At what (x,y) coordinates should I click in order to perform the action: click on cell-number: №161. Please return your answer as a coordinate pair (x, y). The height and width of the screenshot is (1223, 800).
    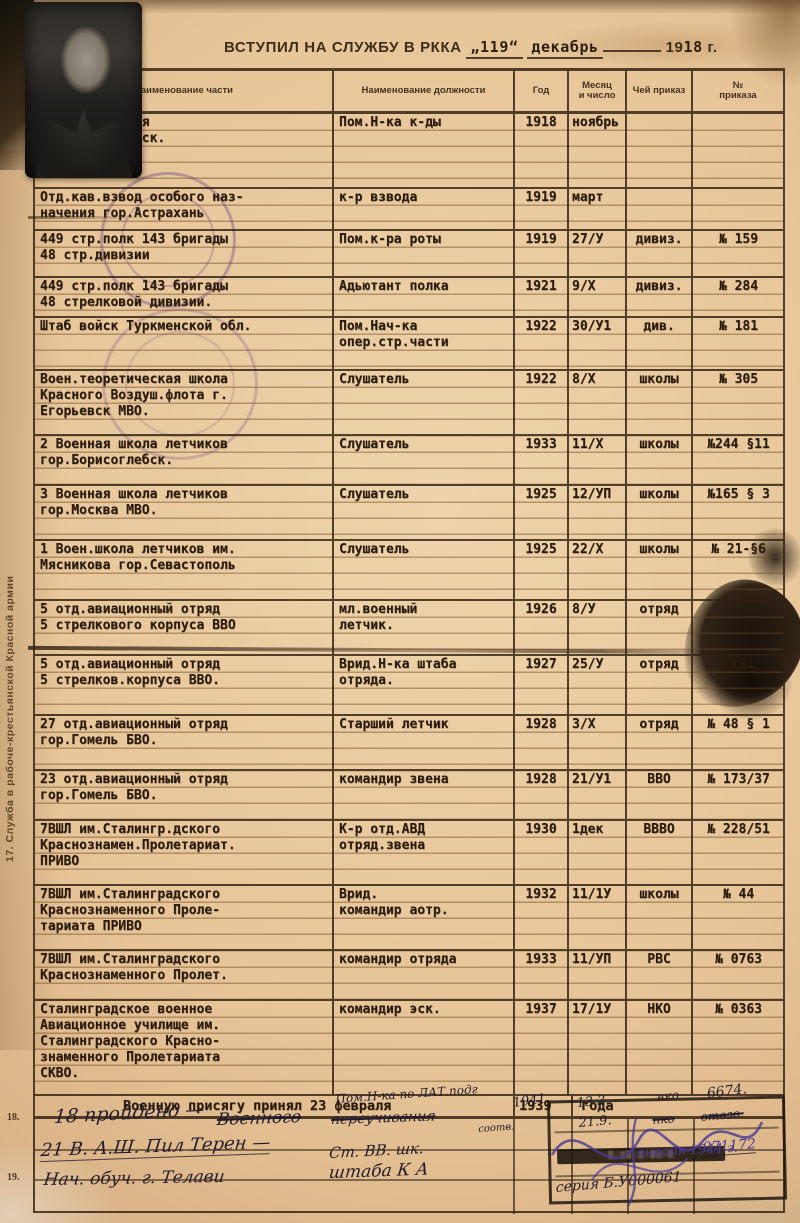
    Looking at the image, I should click on (738, 685).